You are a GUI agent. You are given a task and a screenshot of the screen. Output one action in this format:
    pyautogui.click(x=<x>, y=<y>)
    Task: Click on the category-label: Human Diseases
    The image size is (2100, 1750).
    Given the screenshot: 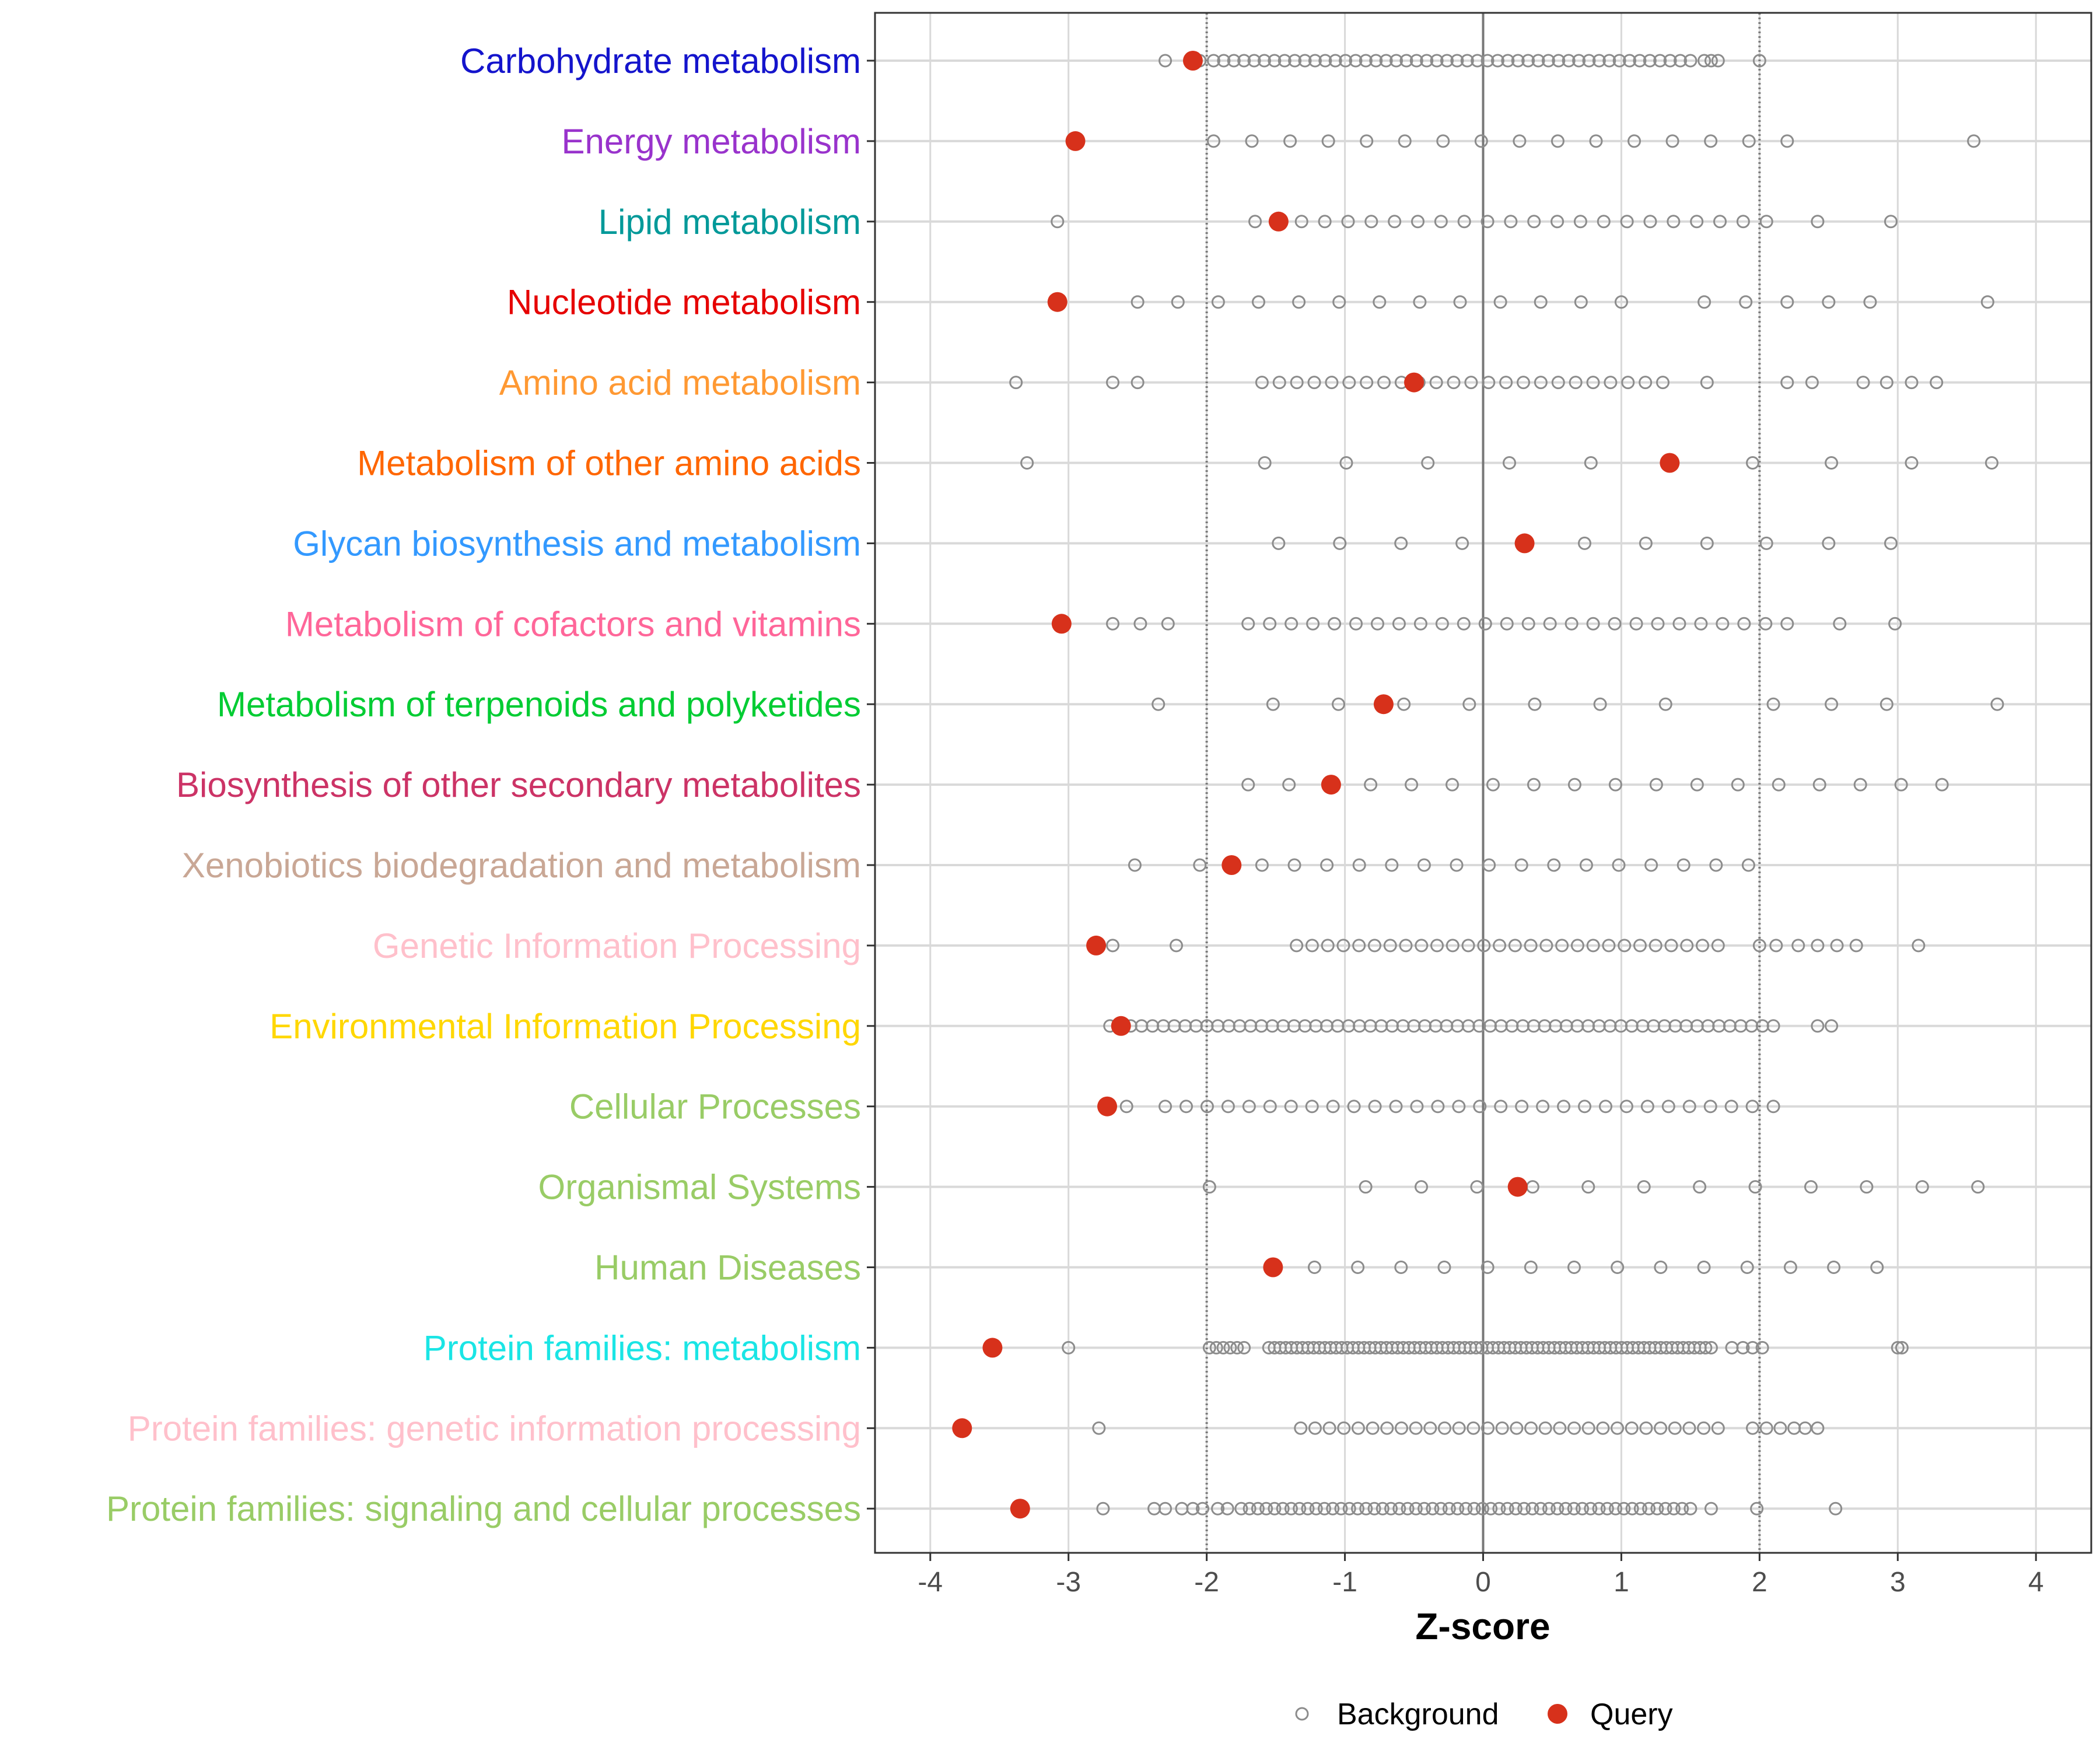 What is the action you would take?
    pyautogui.click(x=727, y=1267)
    